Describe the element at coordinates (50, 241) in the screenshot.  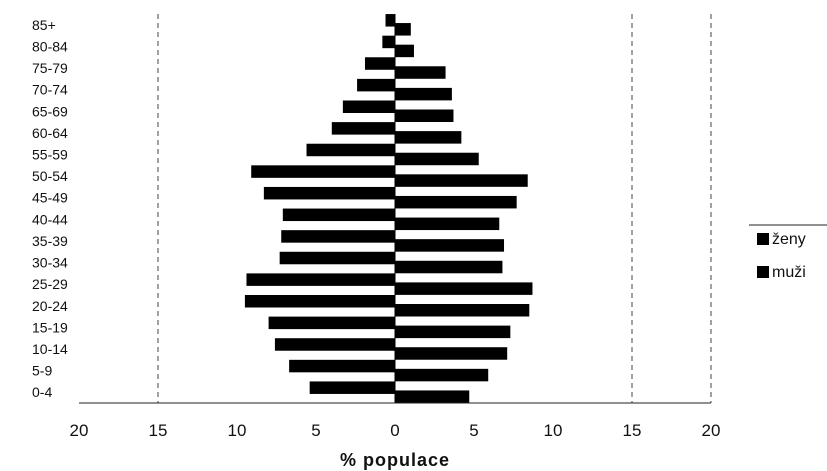
I see `category-label: 35-39` at that location.